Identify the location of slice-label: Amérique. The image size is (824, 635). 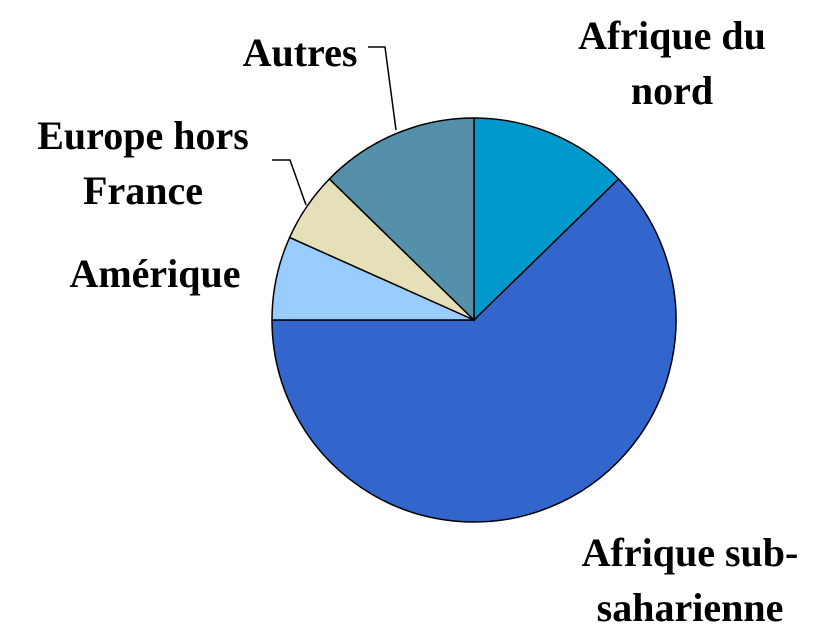
(155, 273).